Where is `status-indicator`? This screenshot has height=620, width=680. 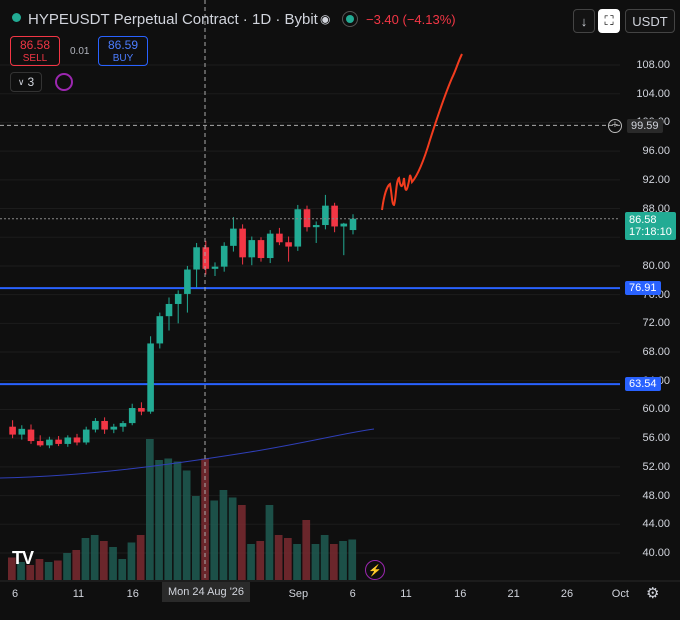
status-indicator is located at coordinates (350, 19).